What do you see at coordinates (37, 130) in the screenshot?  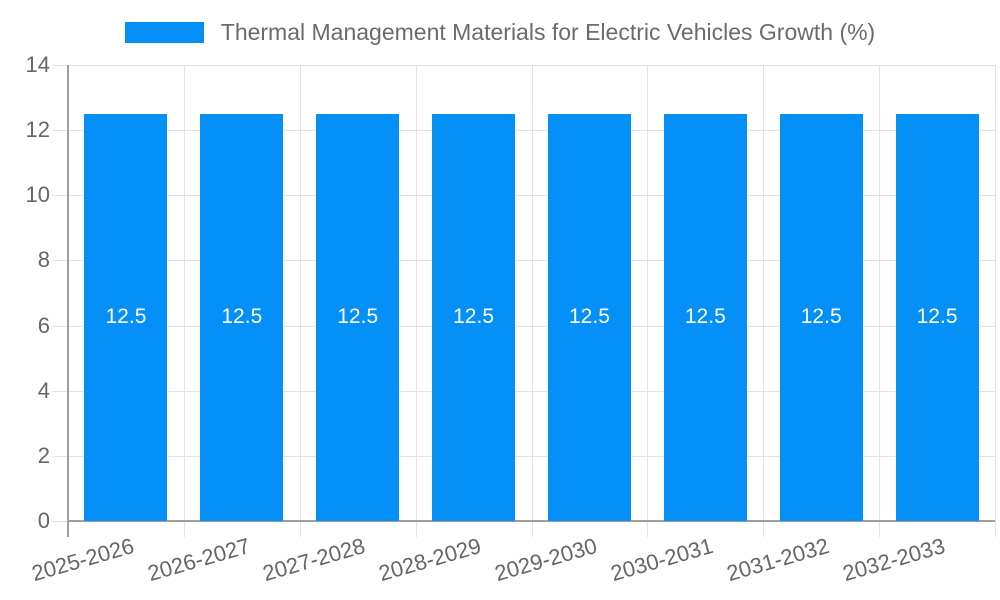 I see `y-axis-tick-label: 12` at bounding box center [37, 130].